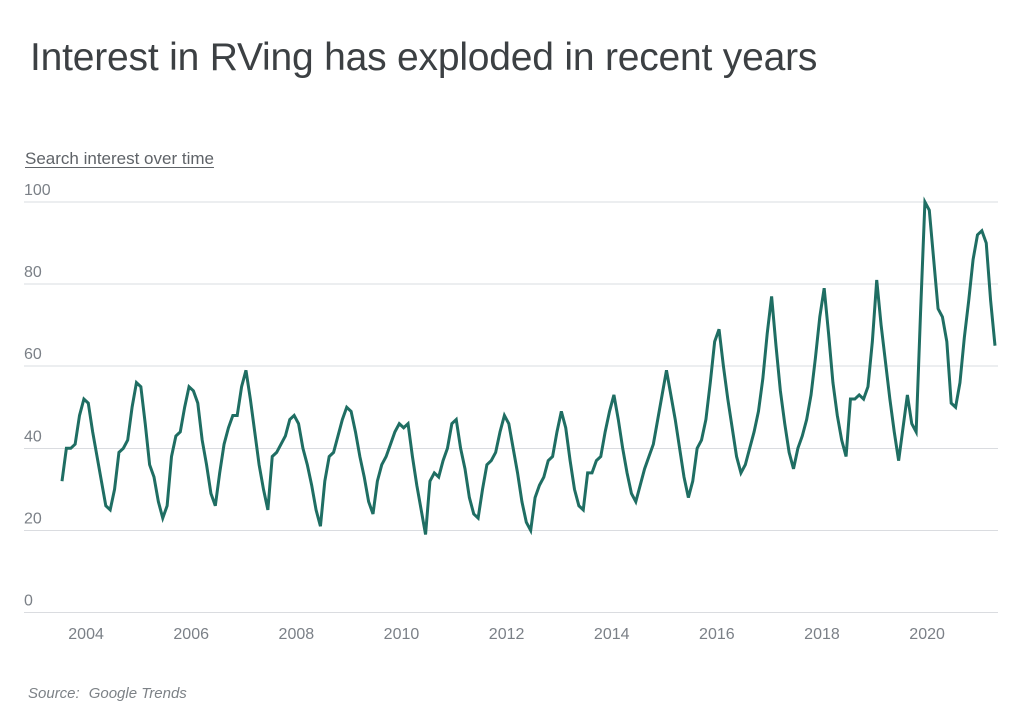 This screenshot has height=715, width=1024. I want to click on x-tick-label-2004: 2004, so click(86, 634).